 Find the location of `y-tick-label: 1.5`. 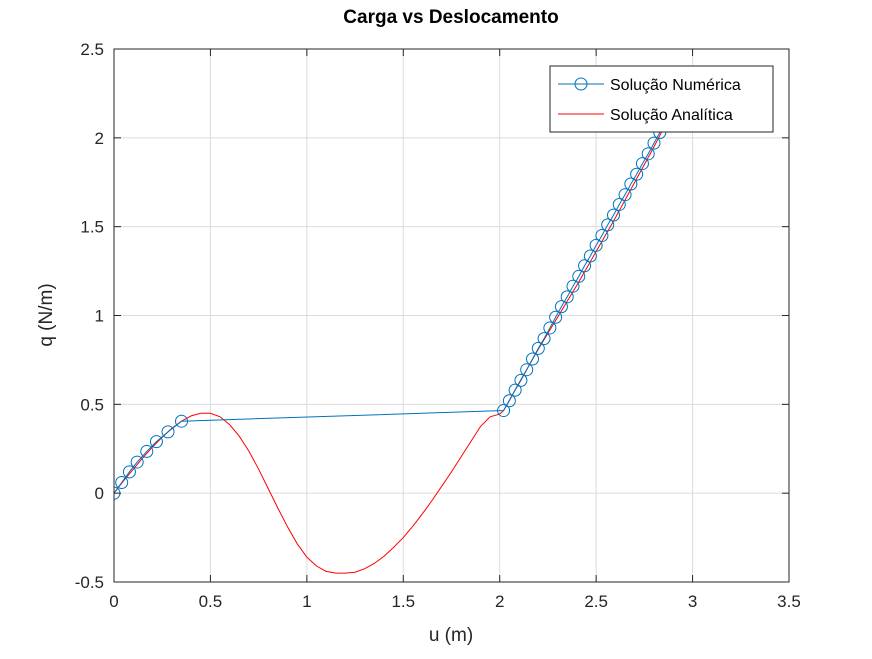

y-tick-label: 1.5 is located at coordinates (92, 227).